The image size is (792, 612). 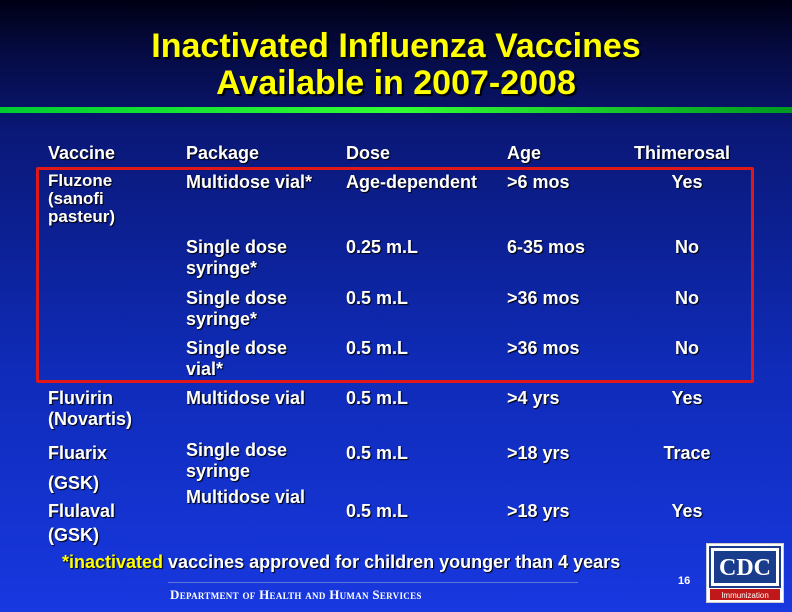 What do you see at coordinates (543, 298) in the screenshot?
I see `row-2-age: >36 mos` at bounding box center [543, 298].